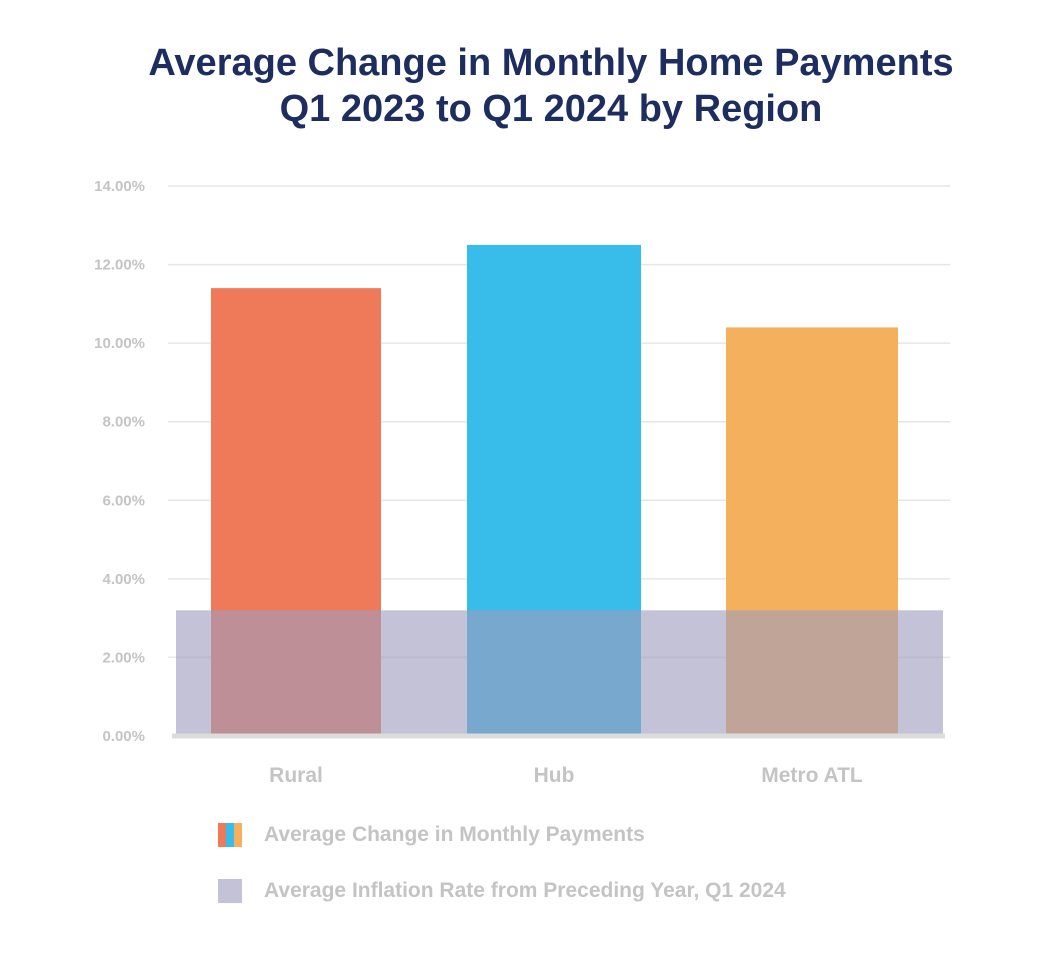  What do you see at coordinates (123, 500) in the screenshot?
I see `y-tick-label-3: 6.00%` at bounding box center [123, 500].